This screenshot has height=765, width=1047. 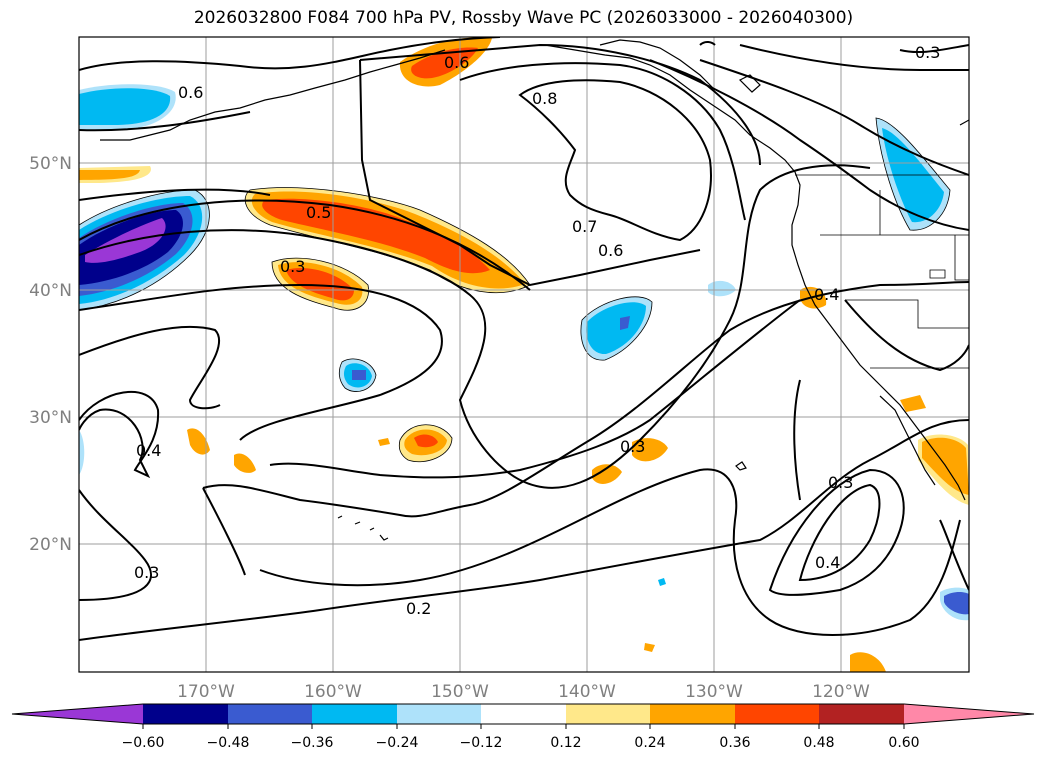 I want to click on lon-label-140w: 140°W, so click(x=587, y=692).